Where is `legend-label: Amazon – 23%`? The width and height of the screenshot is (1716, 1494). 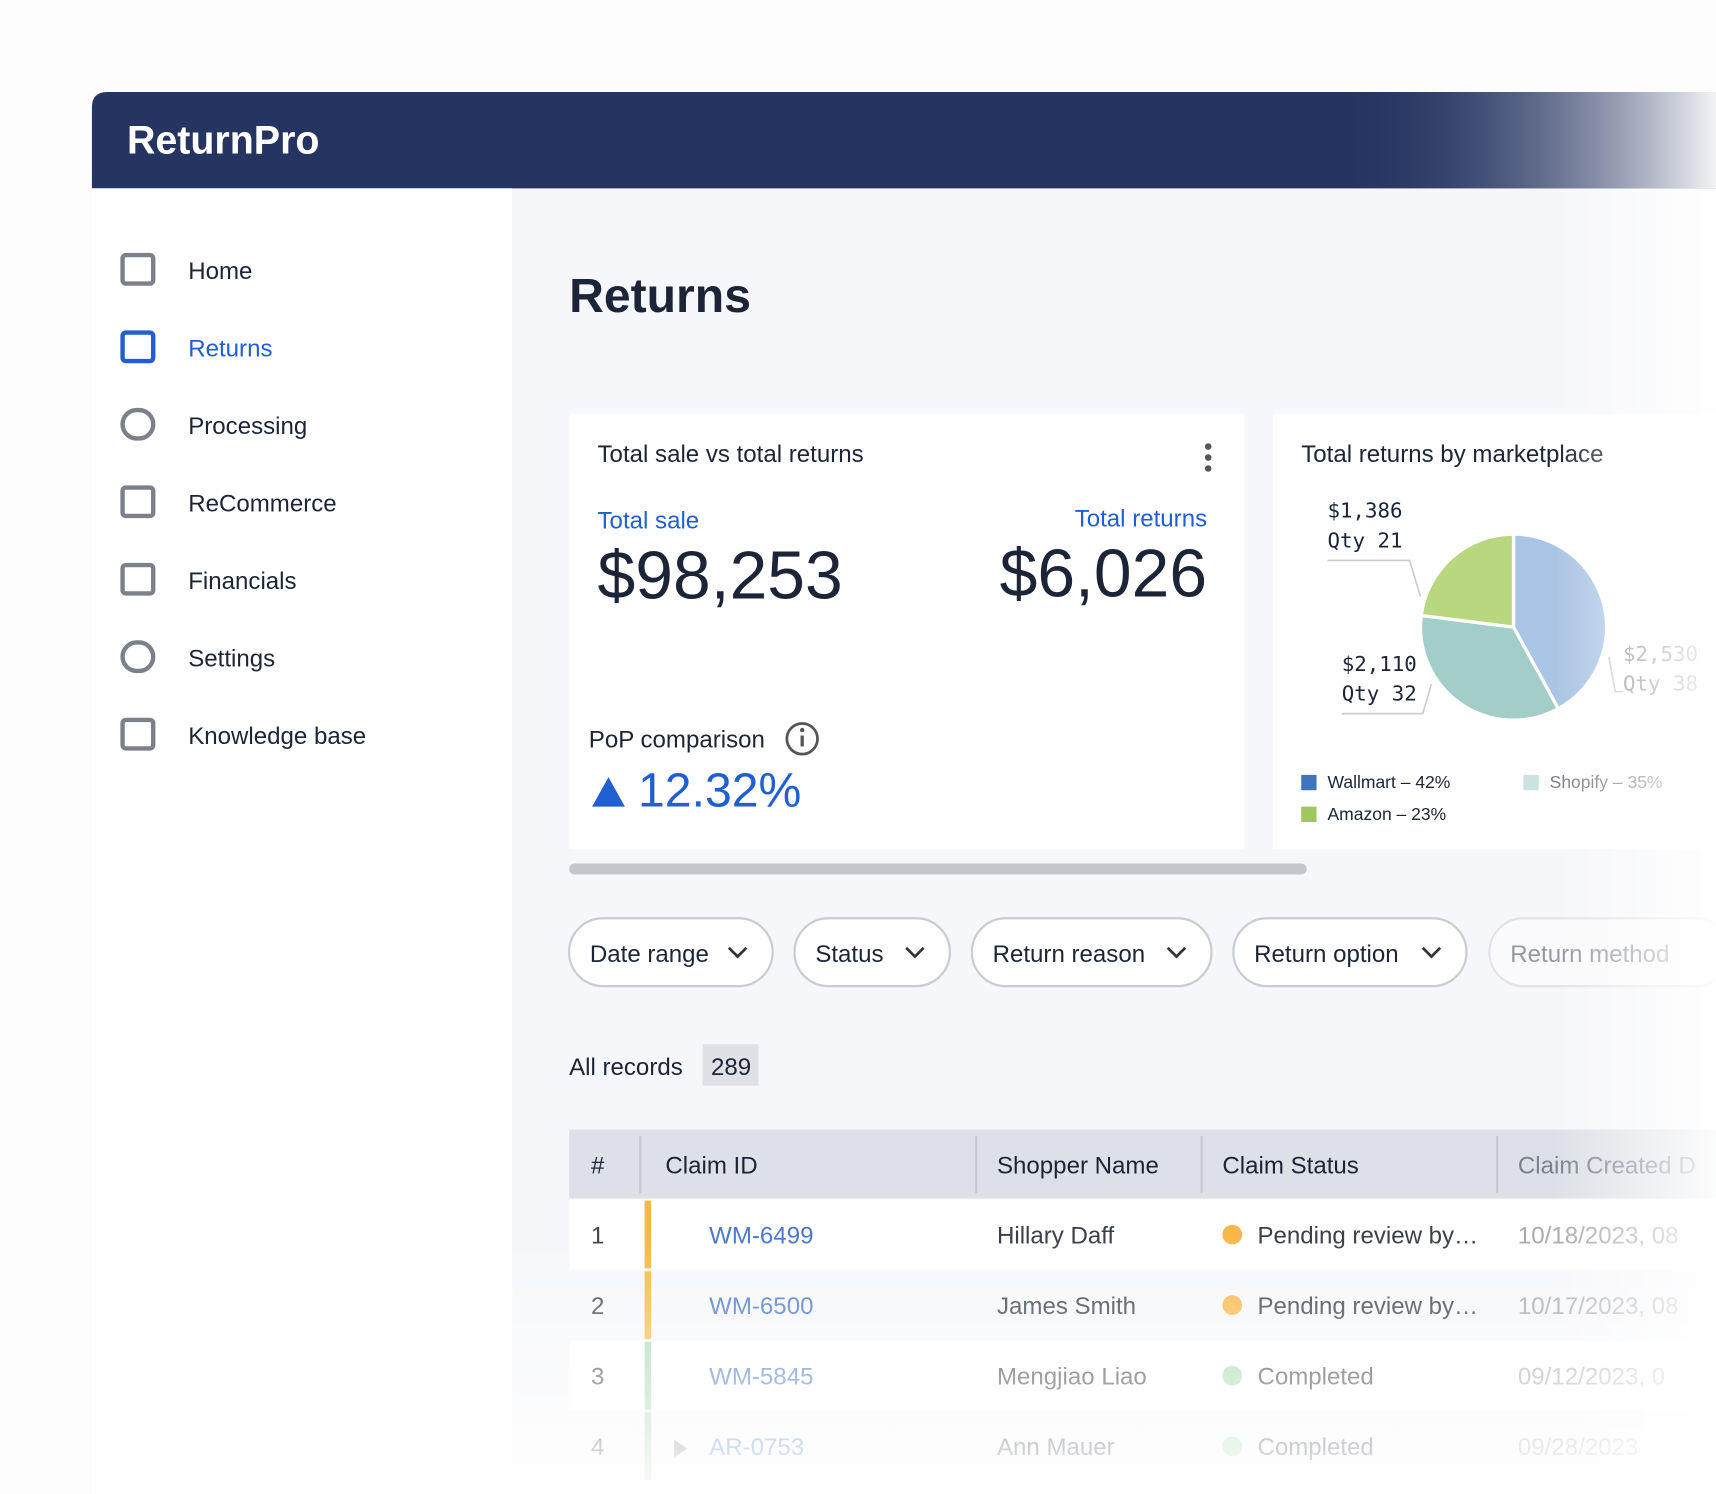
legend-label: Amazon – 23% is located at coordinates (1386, 814).